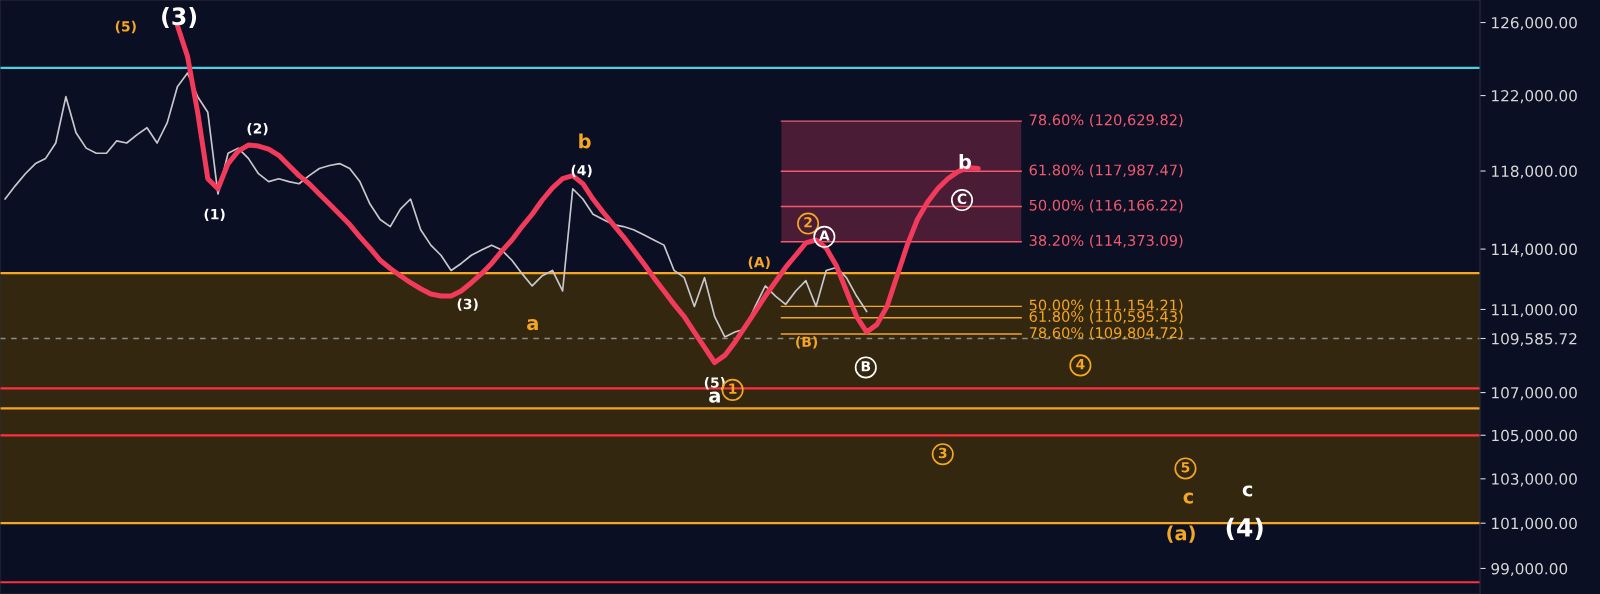 The image size is (1600, 594). What do you see at coordinates (1534, 436) in the screenshot?
I see `y-tick-label: 105,000.00` at bounding box center [1534, 436].